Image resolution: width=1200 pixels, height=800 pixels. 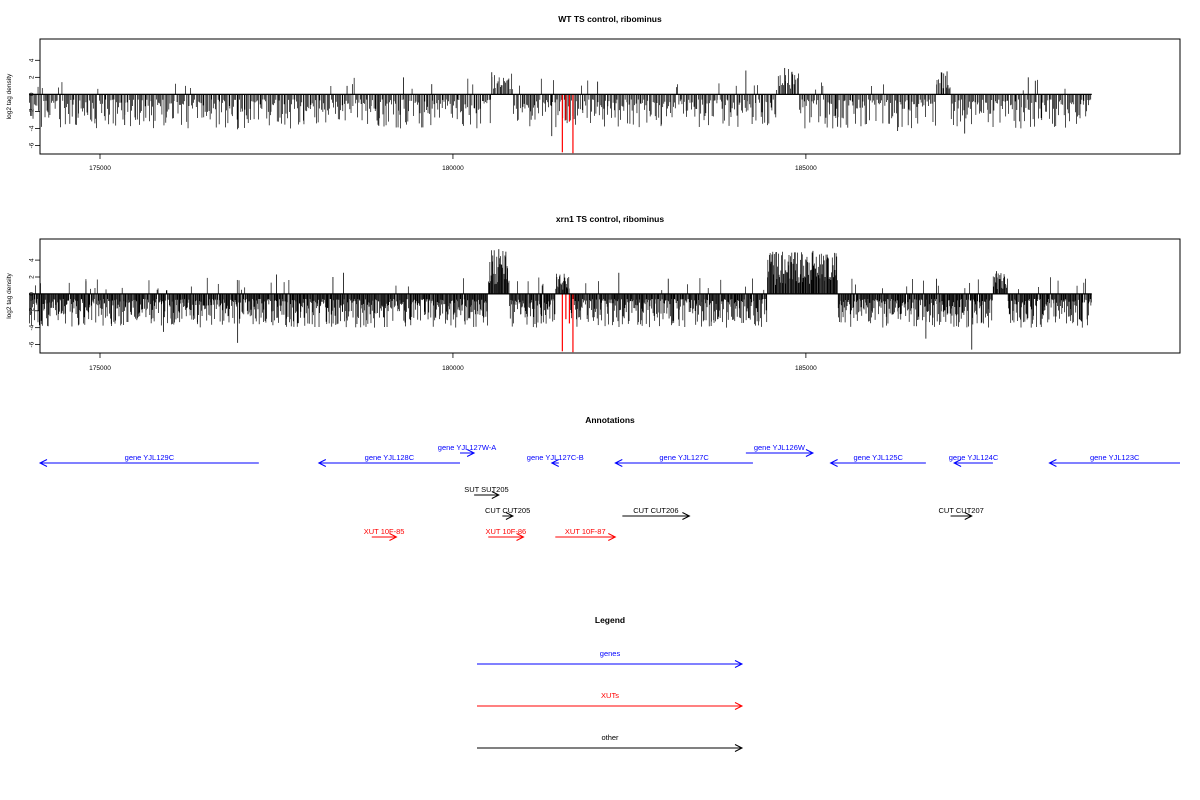 I want to click on feature-label: gene YJL127C-B, so click(x=555, y=457).